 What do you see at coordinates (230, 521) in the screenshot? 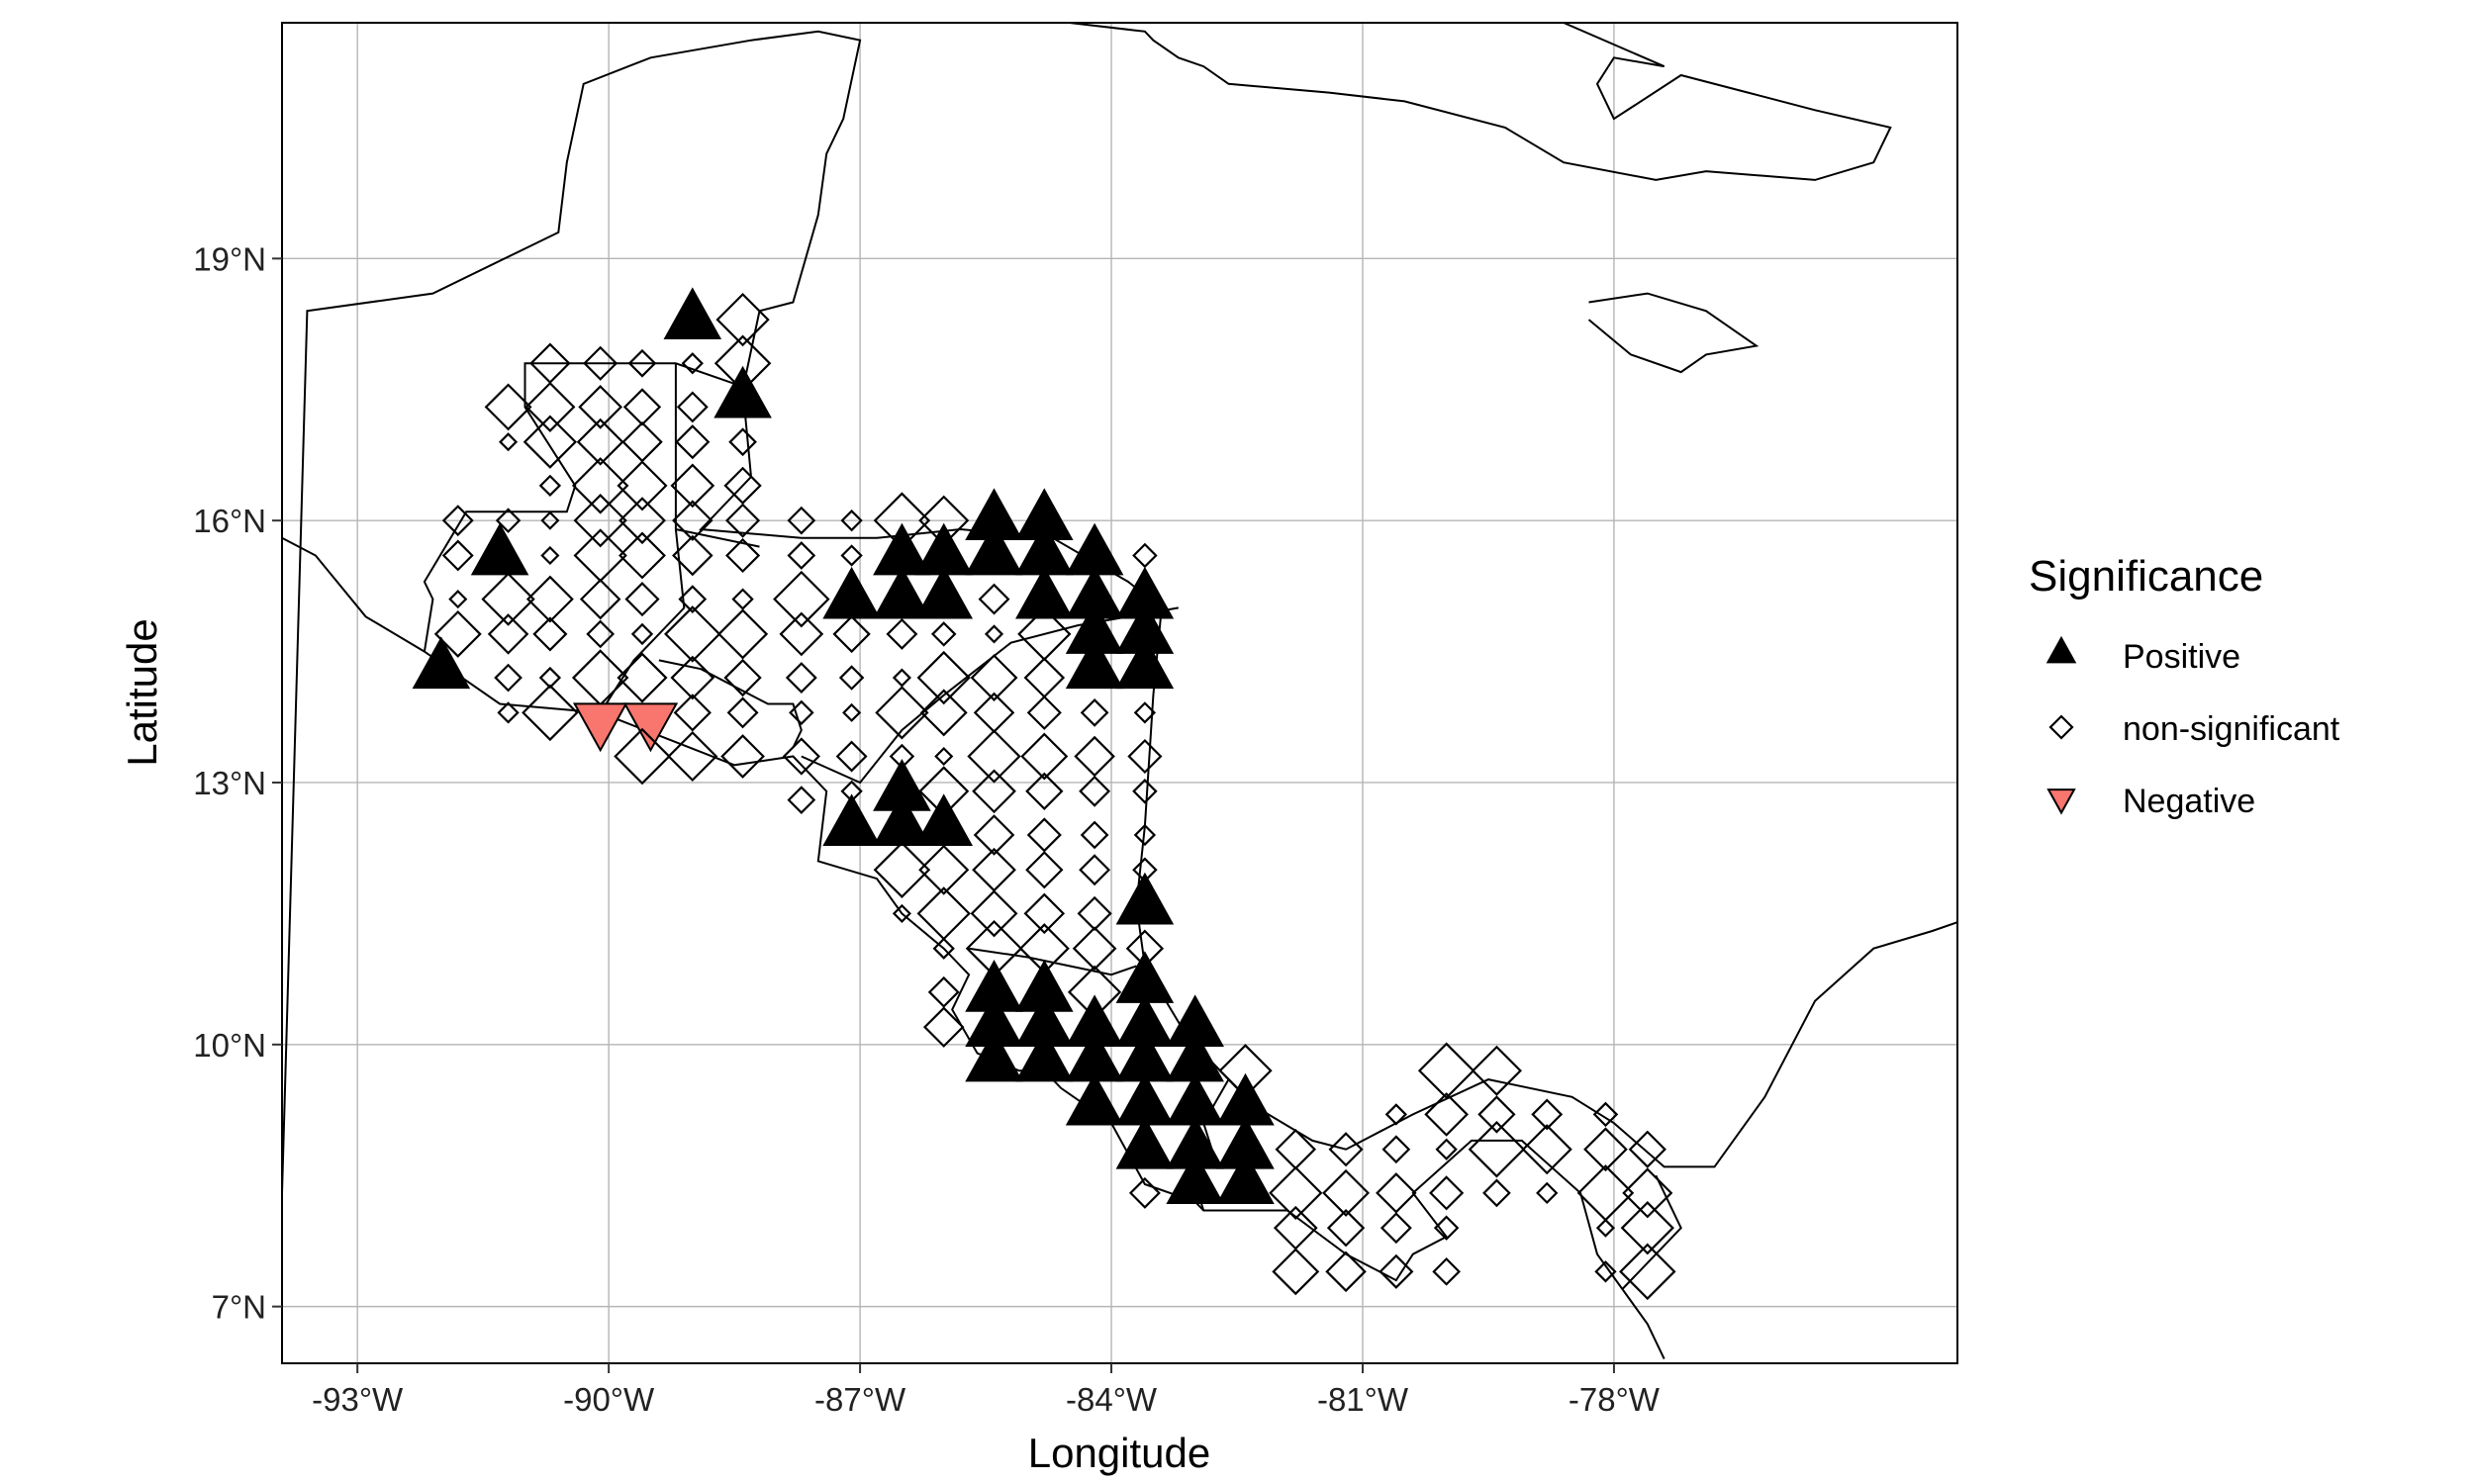
I see `y-tick-label: 16°N` at bounding box center [230, 521].